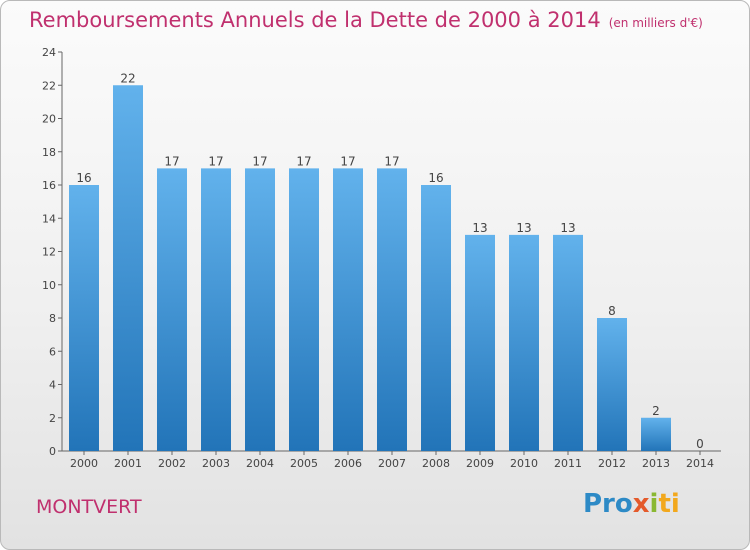  Describe the element at coordinates (524, 463) in the screenshot. I see `x-tick-label: 2010` at that location.